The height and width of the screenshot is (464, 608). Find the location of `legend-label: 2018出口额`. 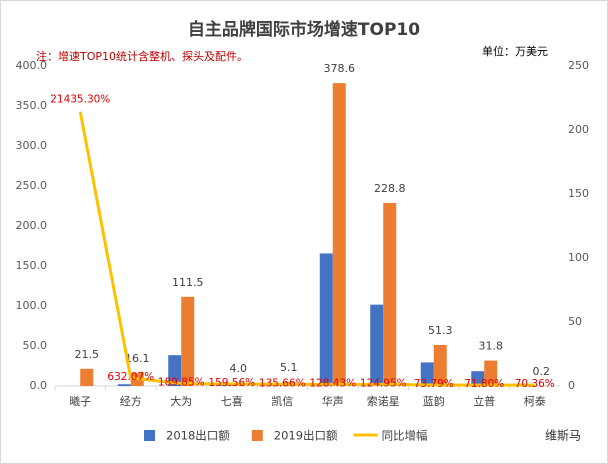

legend-label: 2018出口额 is located at coordinates (198, 436).